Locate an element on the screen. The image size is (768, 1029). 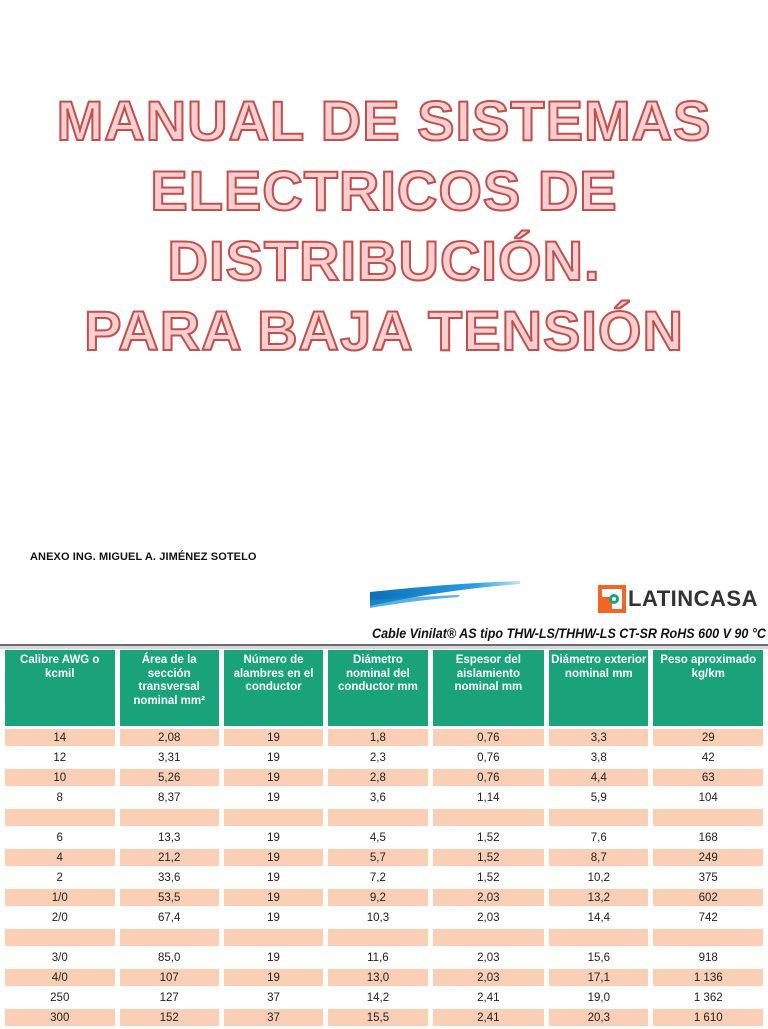
table-cell: 1,8 is located at coordinates (377, 737).